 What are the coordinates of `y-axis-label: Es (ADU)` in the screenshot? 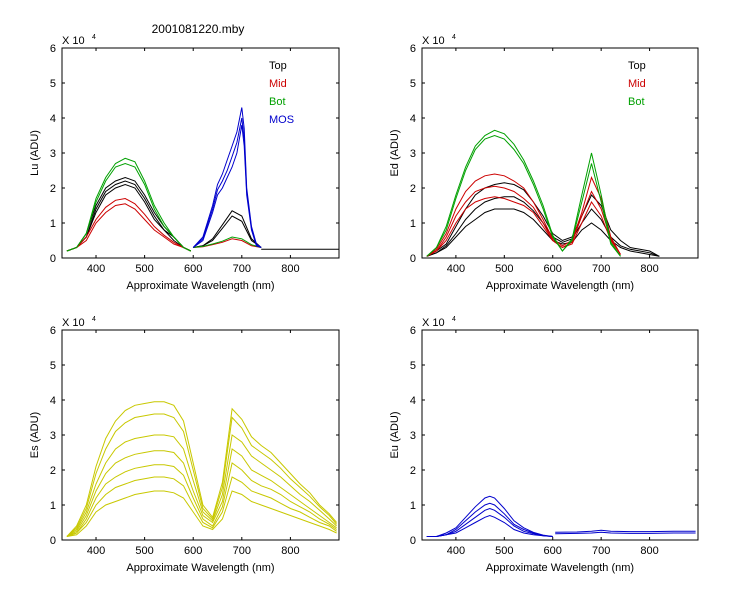 It's located at (35, 435).